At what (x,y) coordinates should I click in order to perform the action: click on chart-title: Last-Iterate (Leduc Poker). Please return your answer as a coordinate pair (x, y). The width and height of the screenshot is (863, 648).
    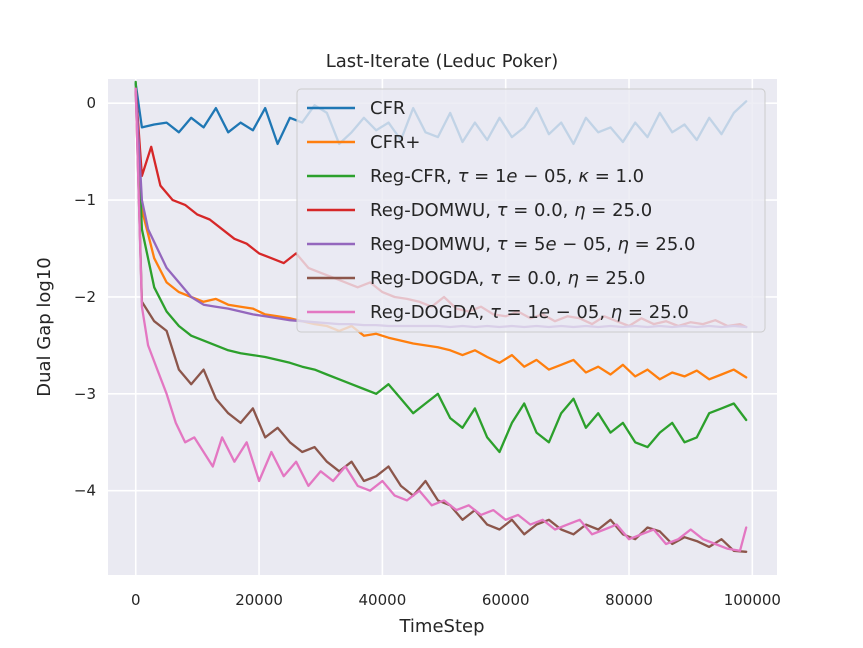
    Looking at the image, I should click on (442, 61).